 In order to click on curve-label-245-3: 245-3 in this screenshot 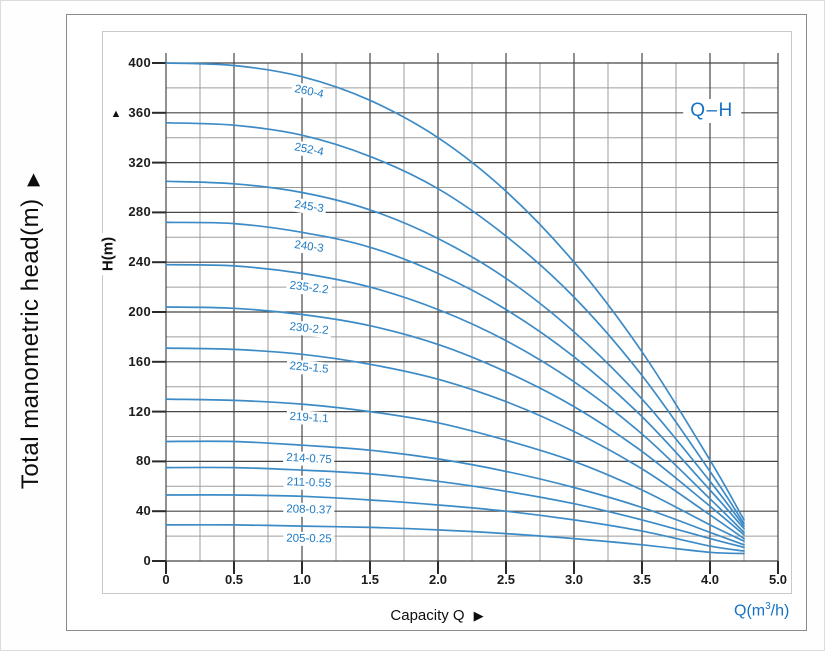, I will do `click(309, 207)`.